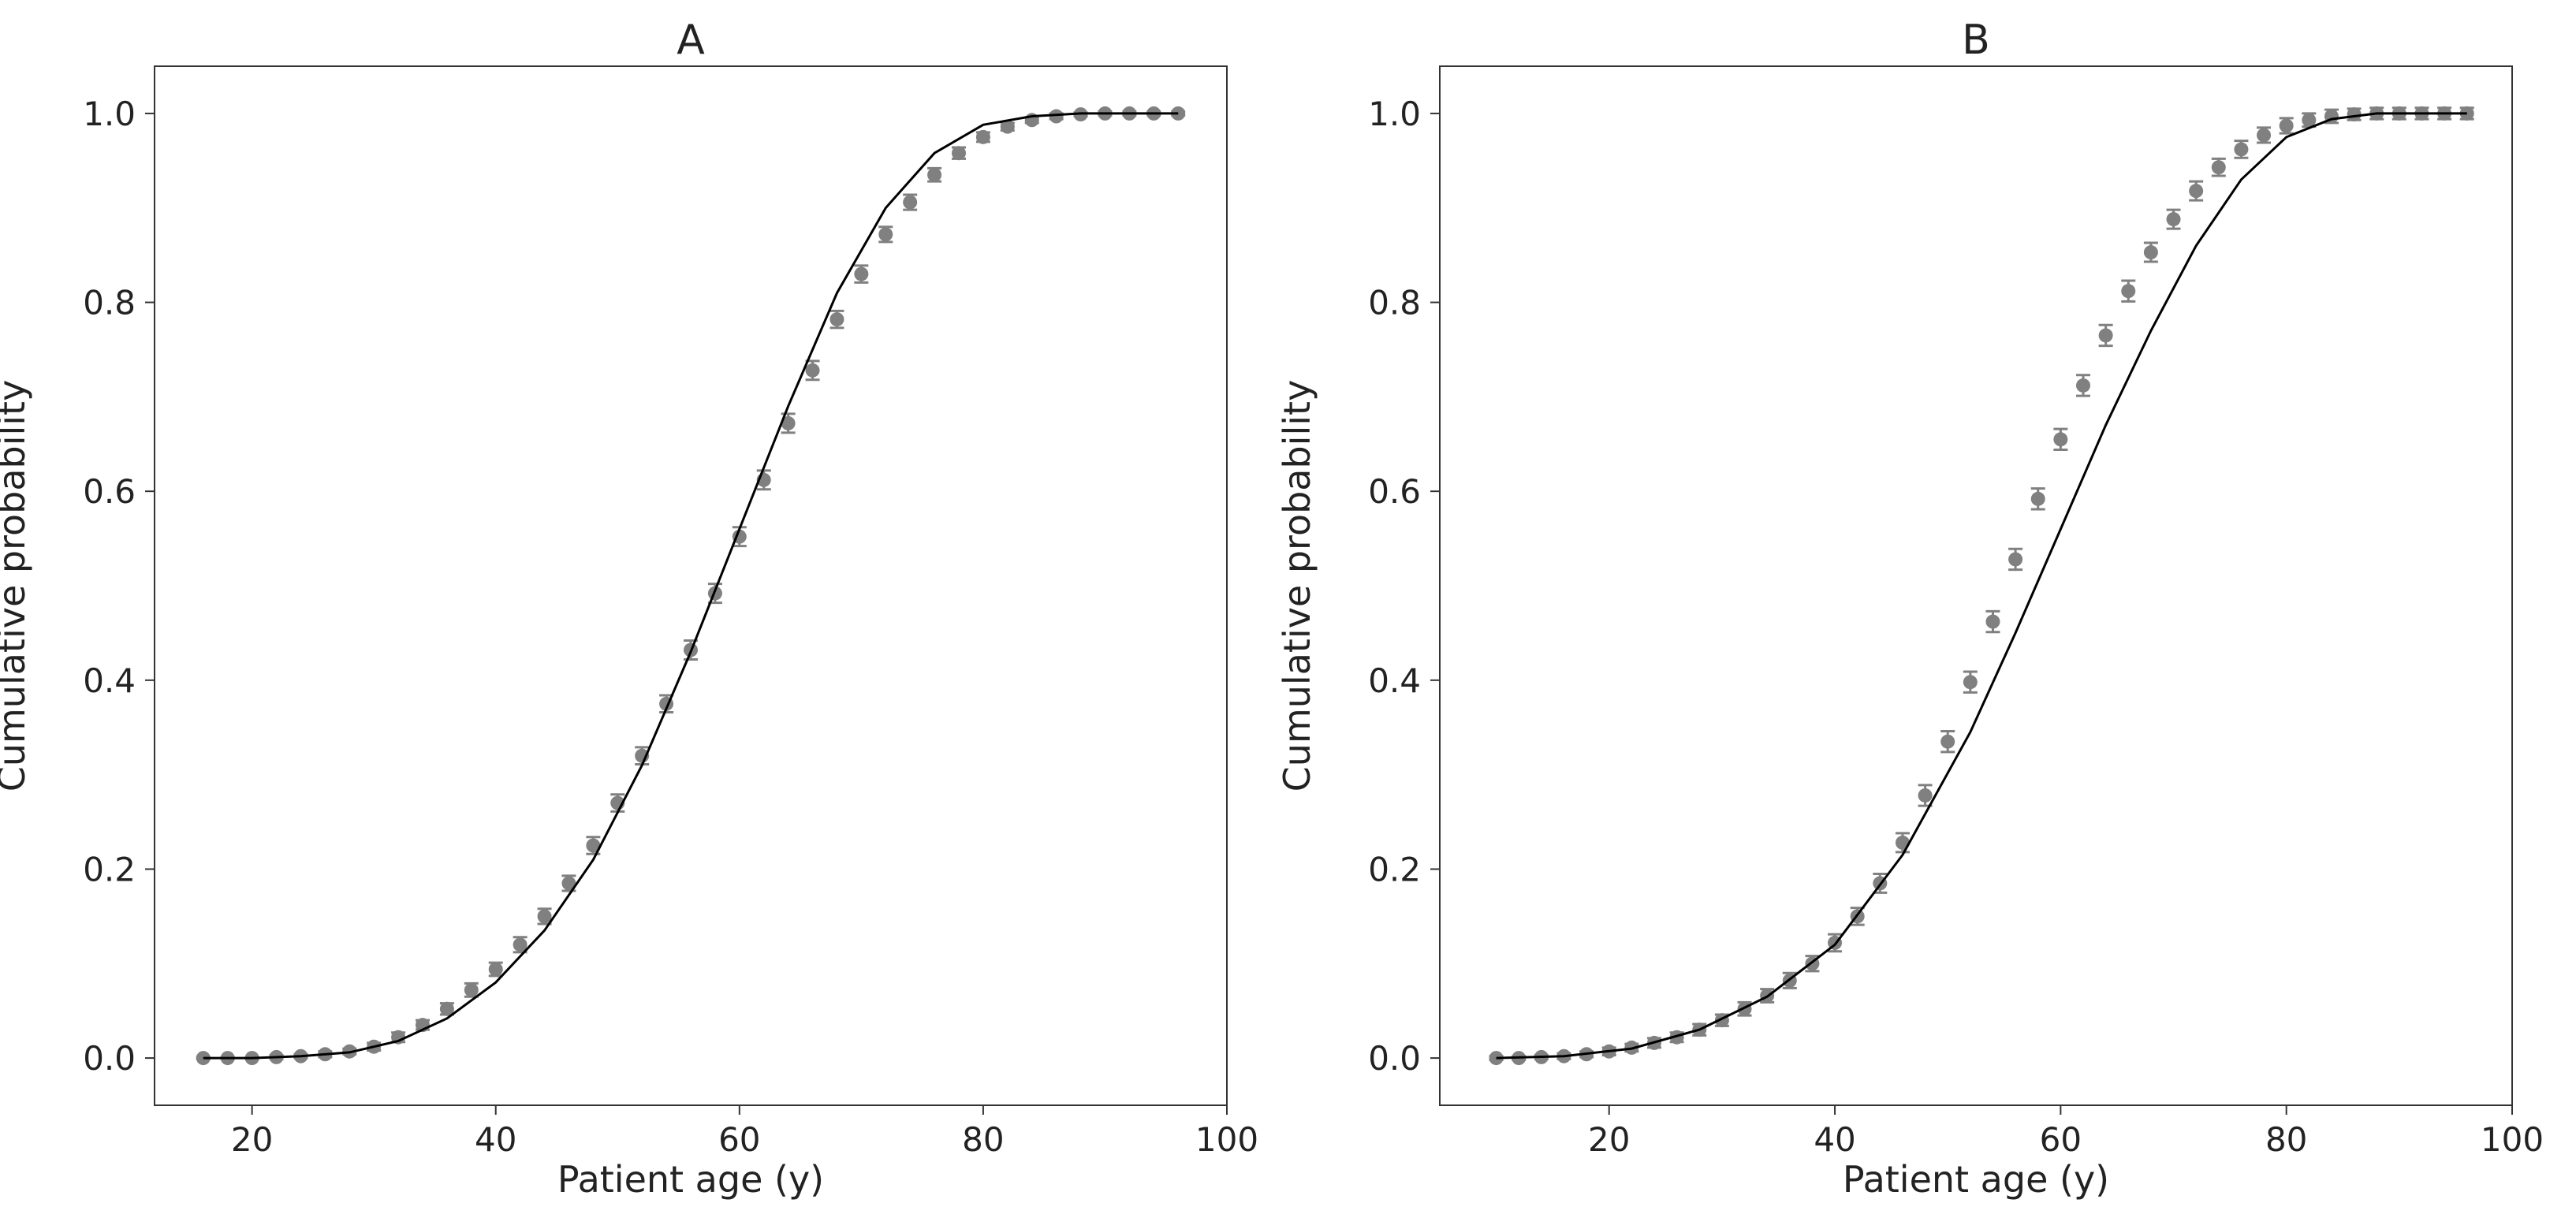  I want to click on panel-b-x-tick-label: 40, so click(1835, 1139).